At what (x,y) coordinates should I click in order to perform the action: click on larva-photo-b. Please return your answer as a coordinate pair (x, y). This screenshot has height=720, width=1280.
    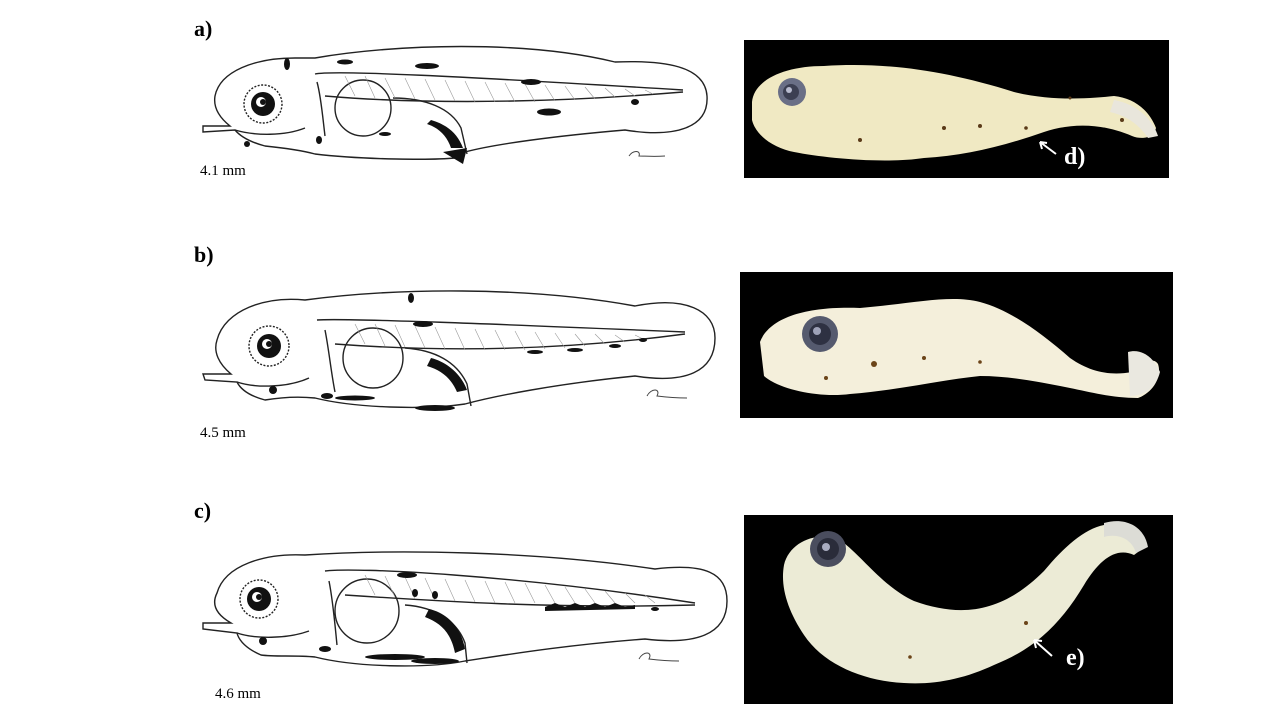
    Looking at the image, I should click on (956, 345).